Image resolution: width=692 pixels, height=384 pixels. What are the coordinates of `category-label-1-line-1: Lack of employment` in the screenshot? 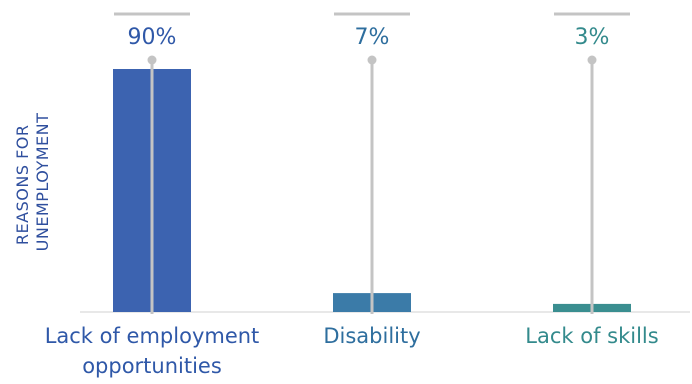 It's located at (152, 336).